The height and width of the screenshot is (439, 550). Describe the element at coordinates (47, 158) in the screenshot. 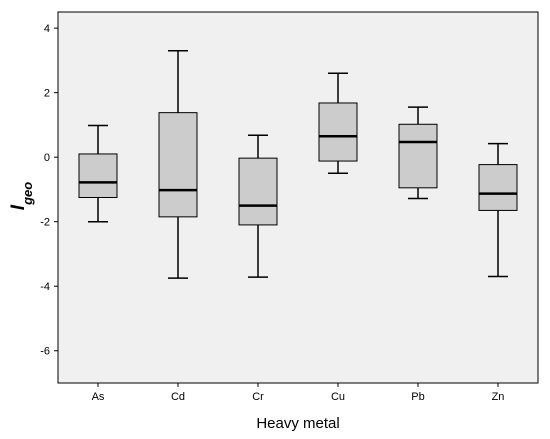

I see `y-tick-label: 0` at that location.